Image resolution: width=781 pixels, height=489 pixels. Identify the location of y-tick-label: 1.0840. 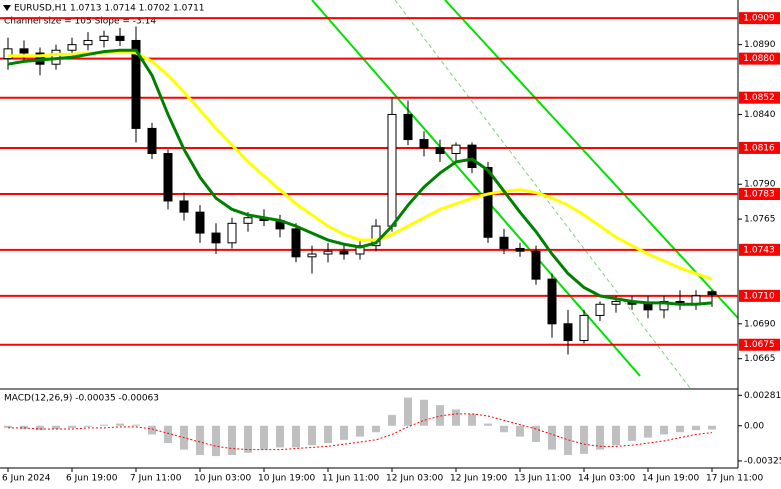
(760, 115).